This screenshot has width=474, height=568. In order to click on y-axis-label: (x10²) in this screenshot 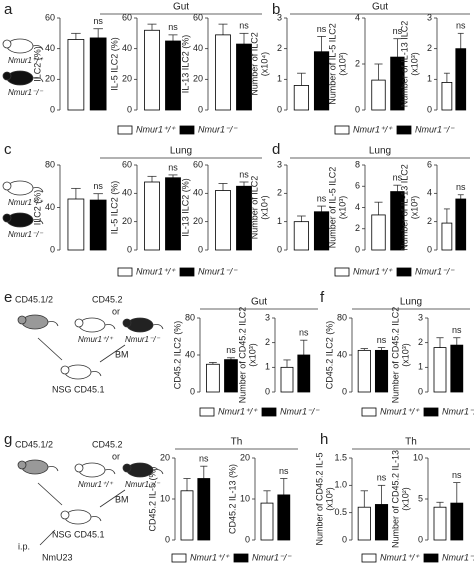, I will do `click(329, 499)`.